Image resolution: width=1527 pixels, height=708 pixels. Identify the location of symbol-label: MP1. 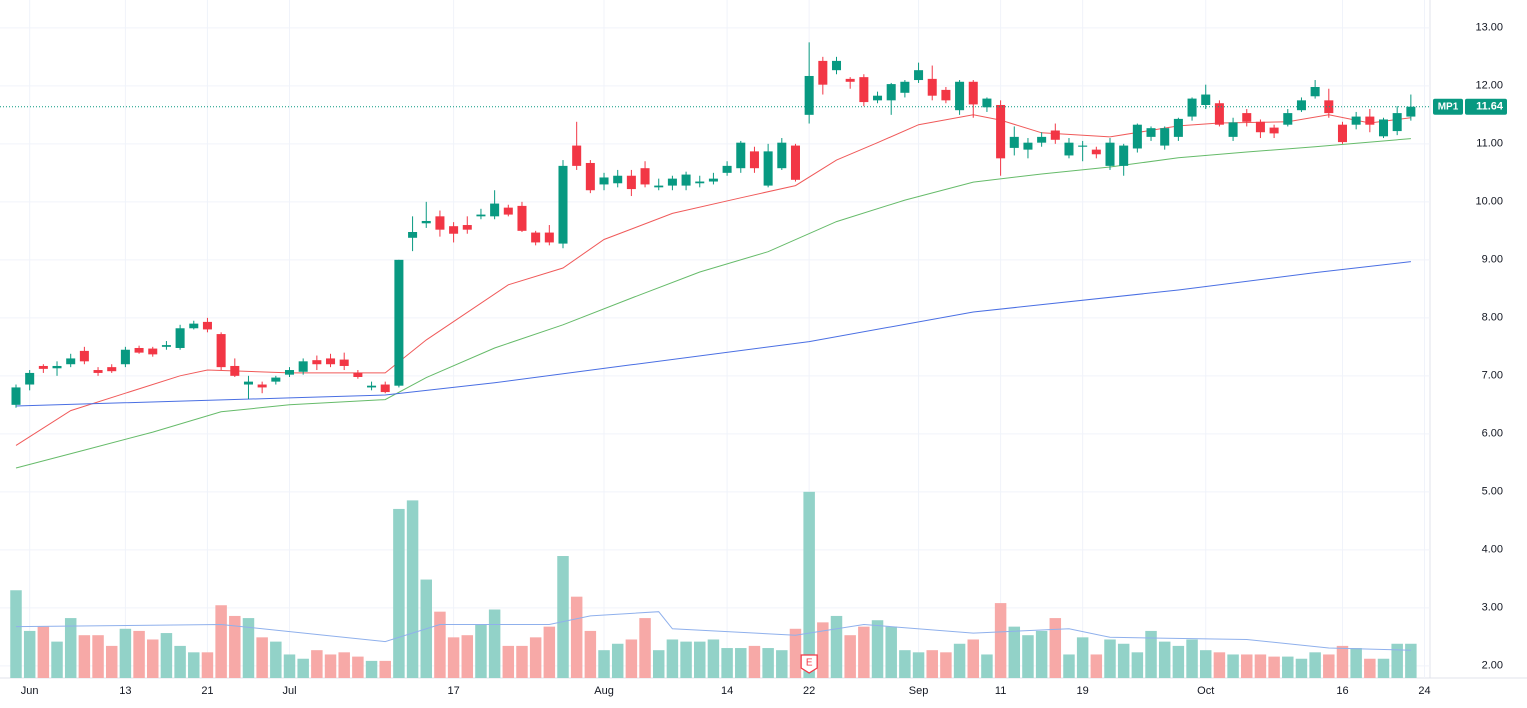
(1448, 106).